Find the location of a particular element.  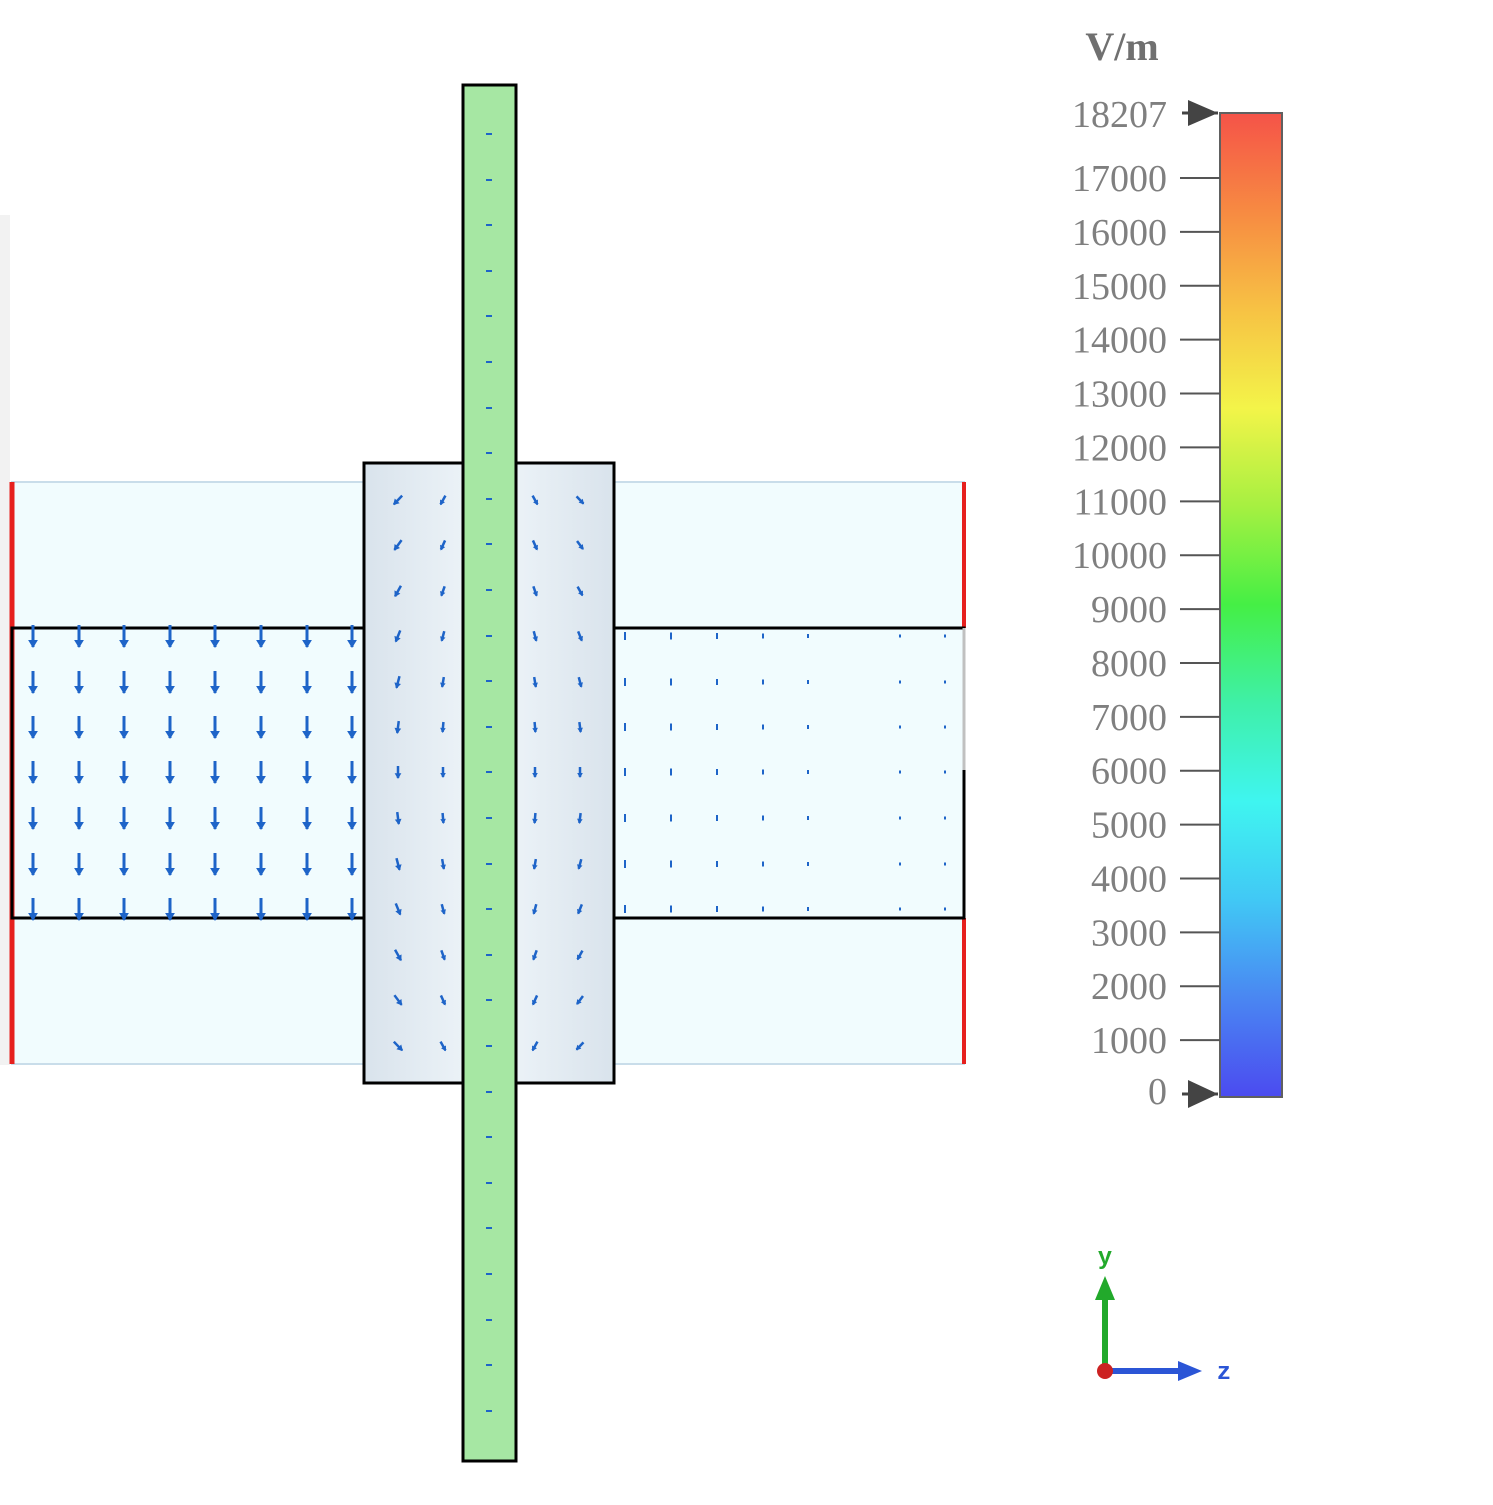

colorbar-min-marker is located at coordinates (1200, 1094).